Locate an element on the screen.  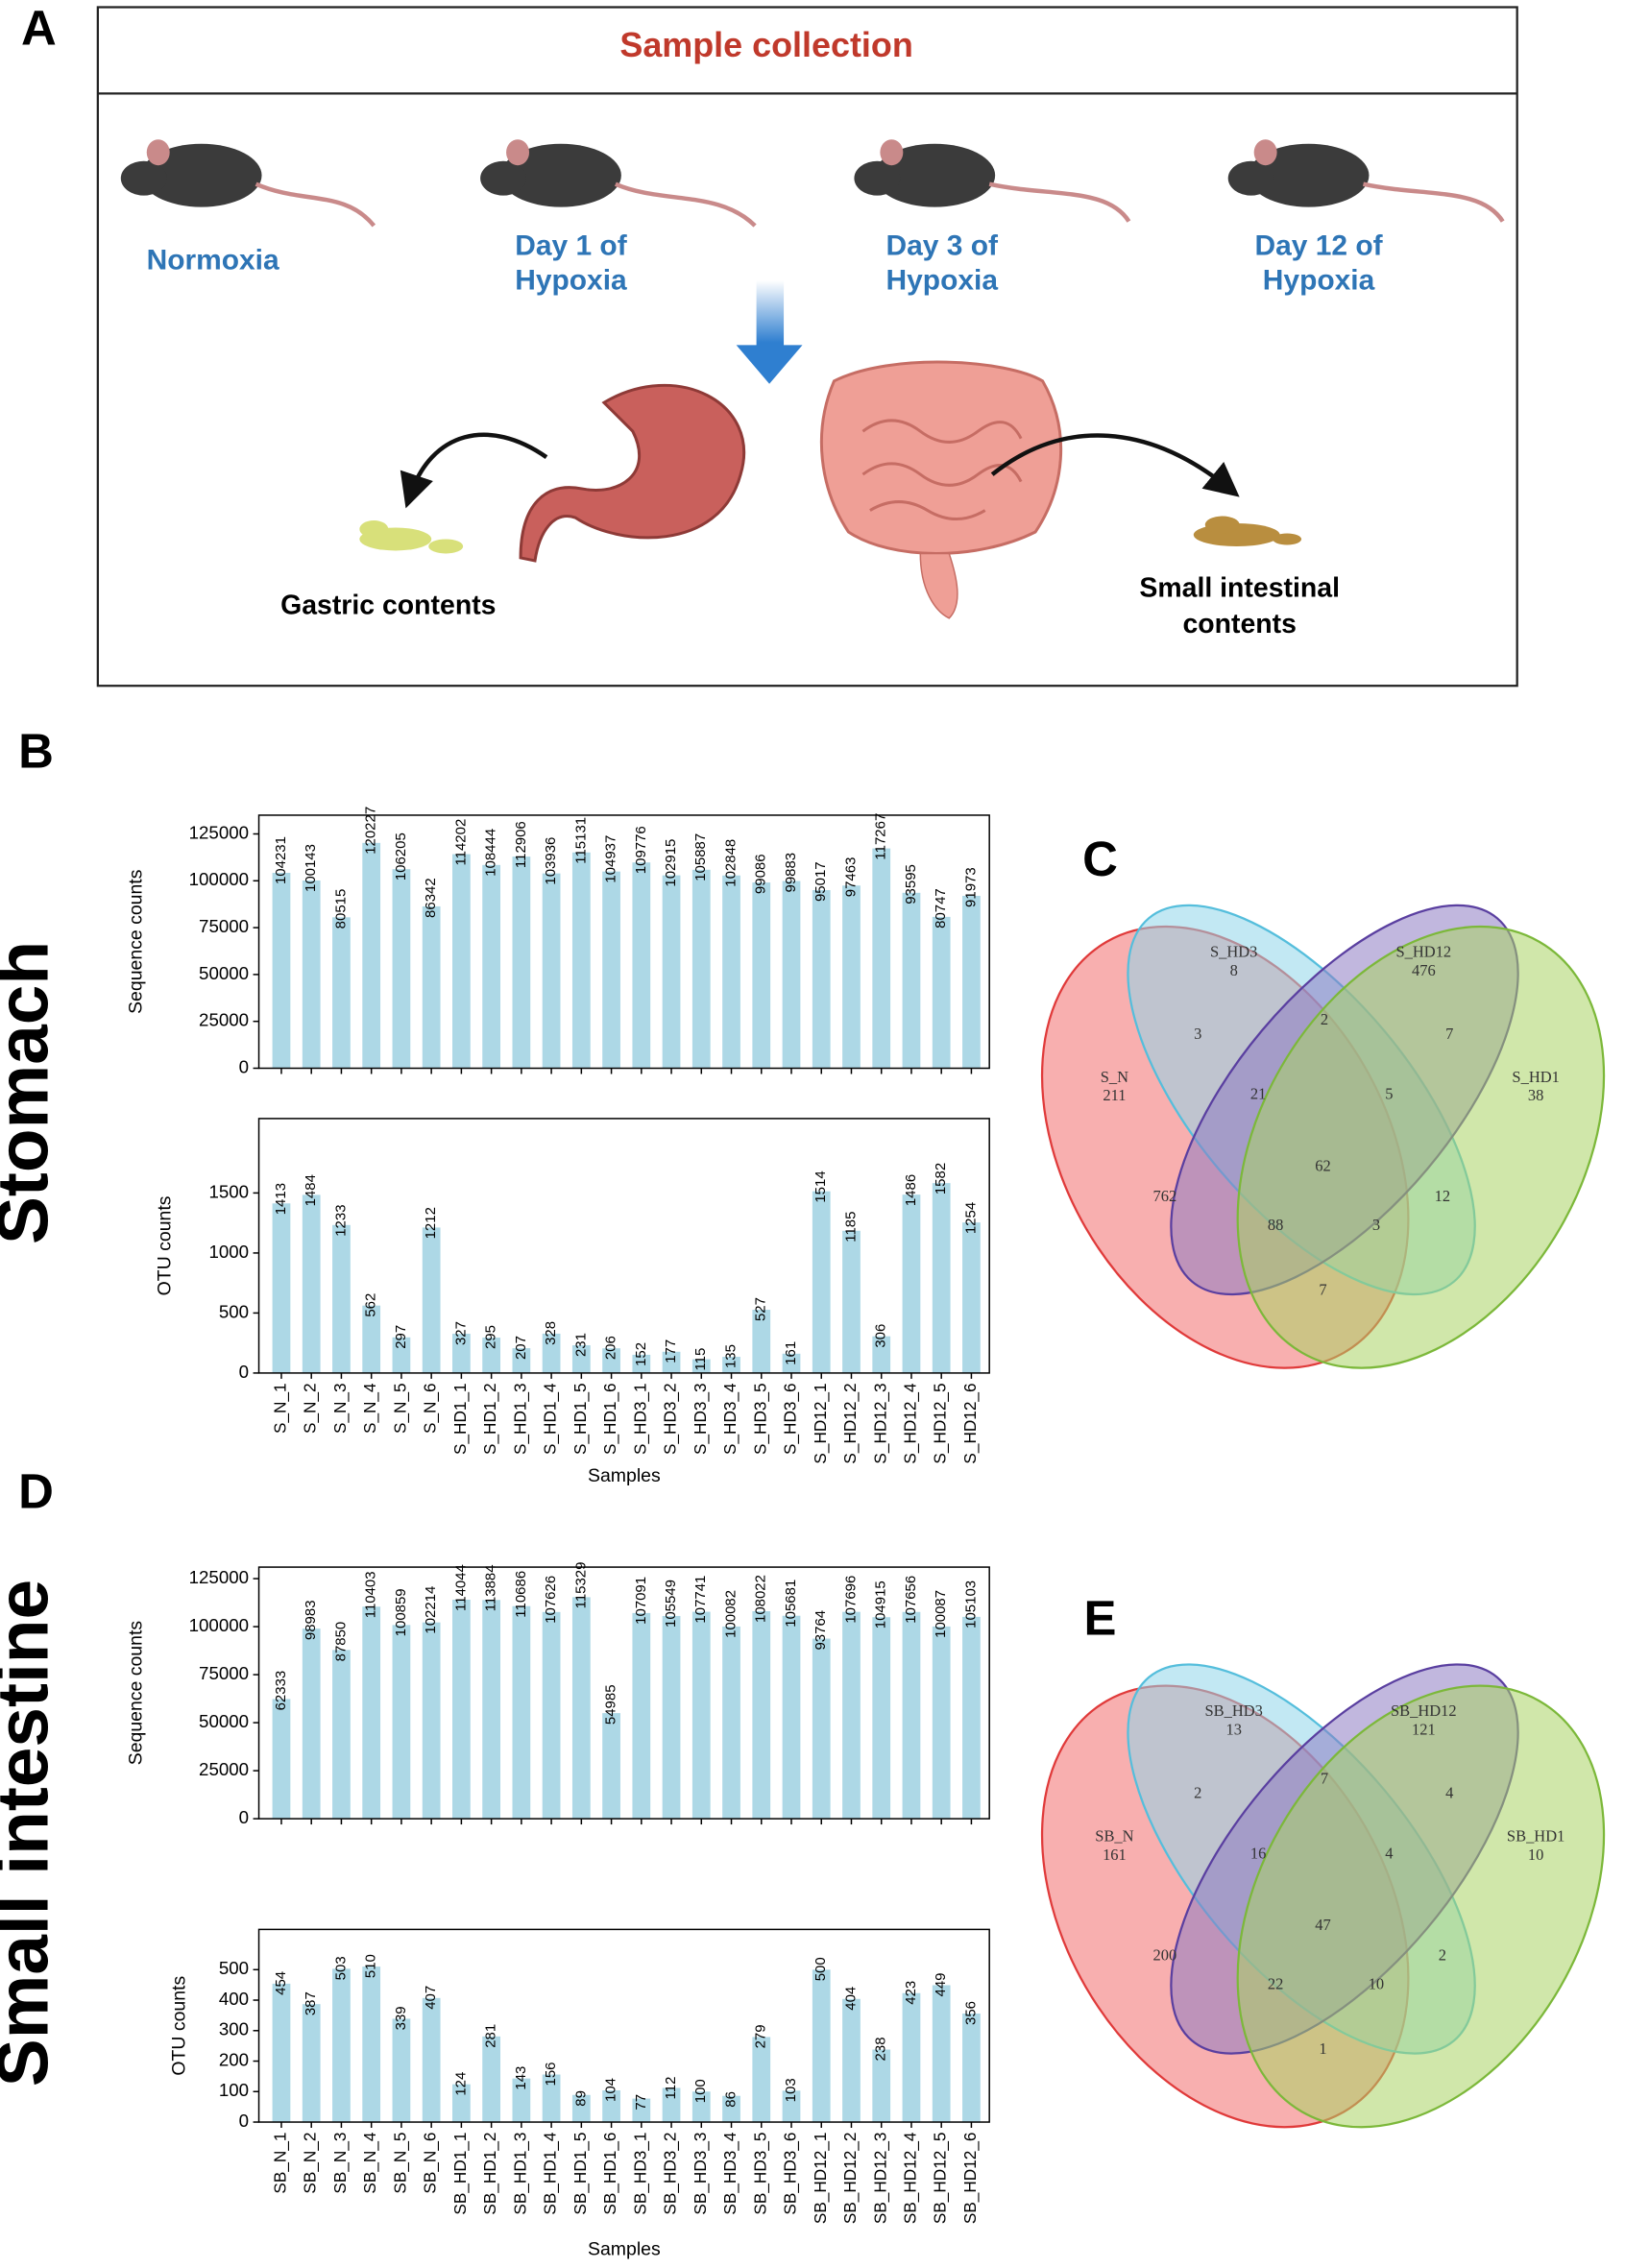
bar-value-label: 100087 is located at coordinates (941, 1614).